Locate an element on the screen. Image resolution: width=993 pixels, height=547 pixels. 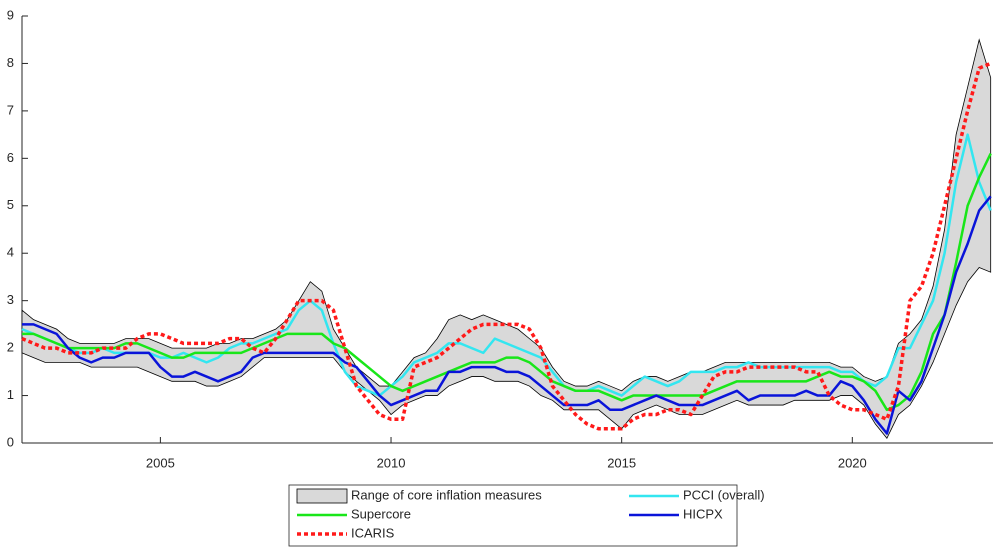
y-tick-label: 8 is located at coordinates (10, 62).